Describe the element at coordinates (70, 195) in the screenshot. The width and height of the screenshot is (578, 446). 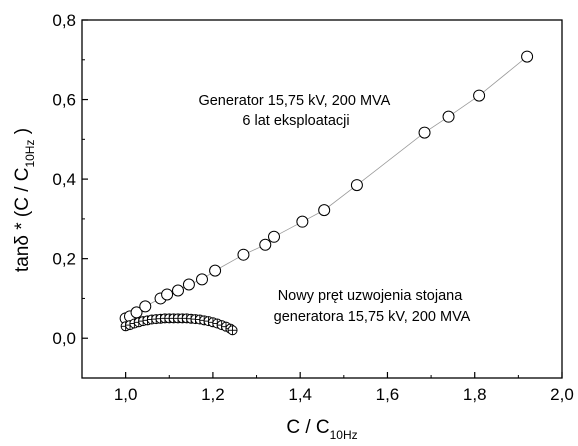
I see `y-axis-ticks: 0,0 0,2 0,4 0,6 0,8` at that location.